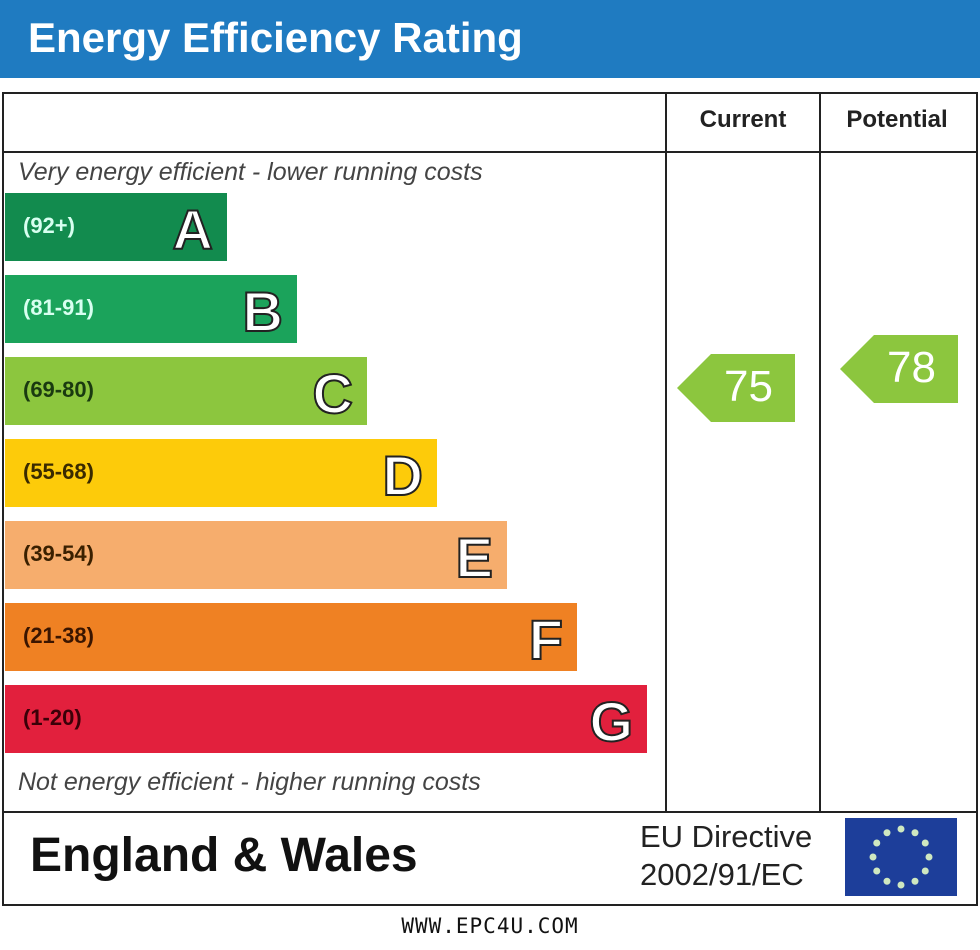  Describe the element at coordinates (726, 836) in the screenshot. I see `directive-line1: EU Directive` at that location.